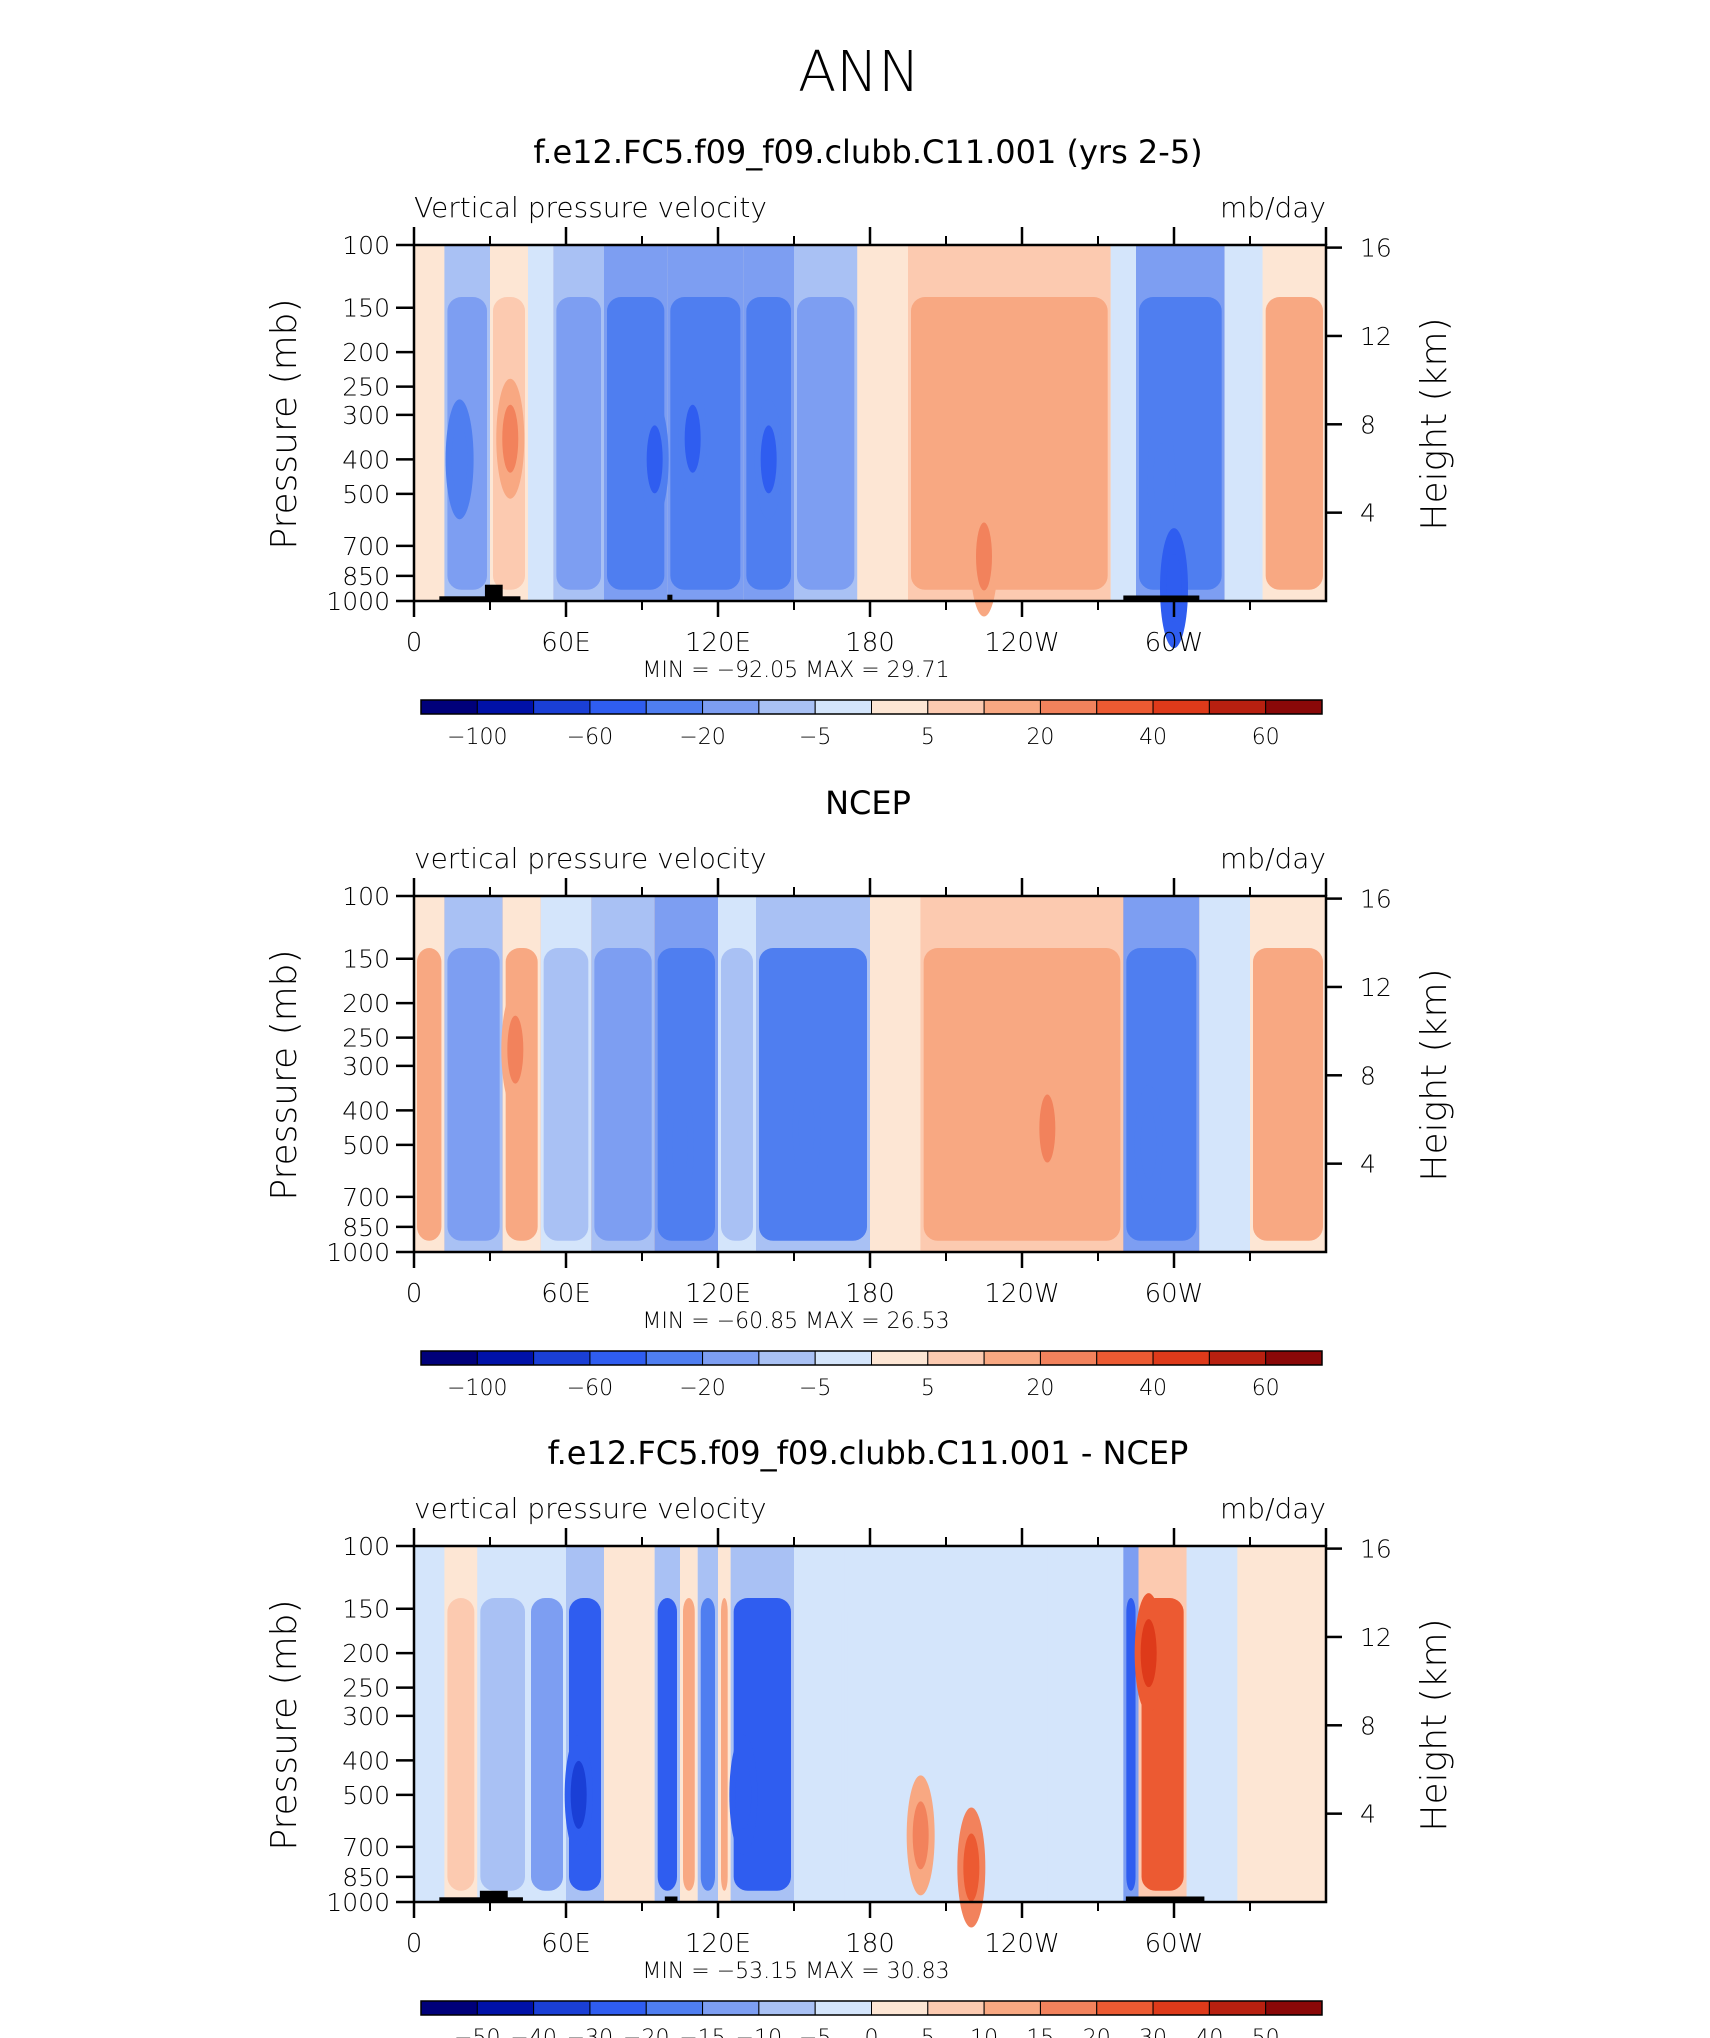 The image size is (1710, 2038). Describe the element at coordinates (358, 1902) in the screenshot. I see `y-tick-label: 1000` at that location.